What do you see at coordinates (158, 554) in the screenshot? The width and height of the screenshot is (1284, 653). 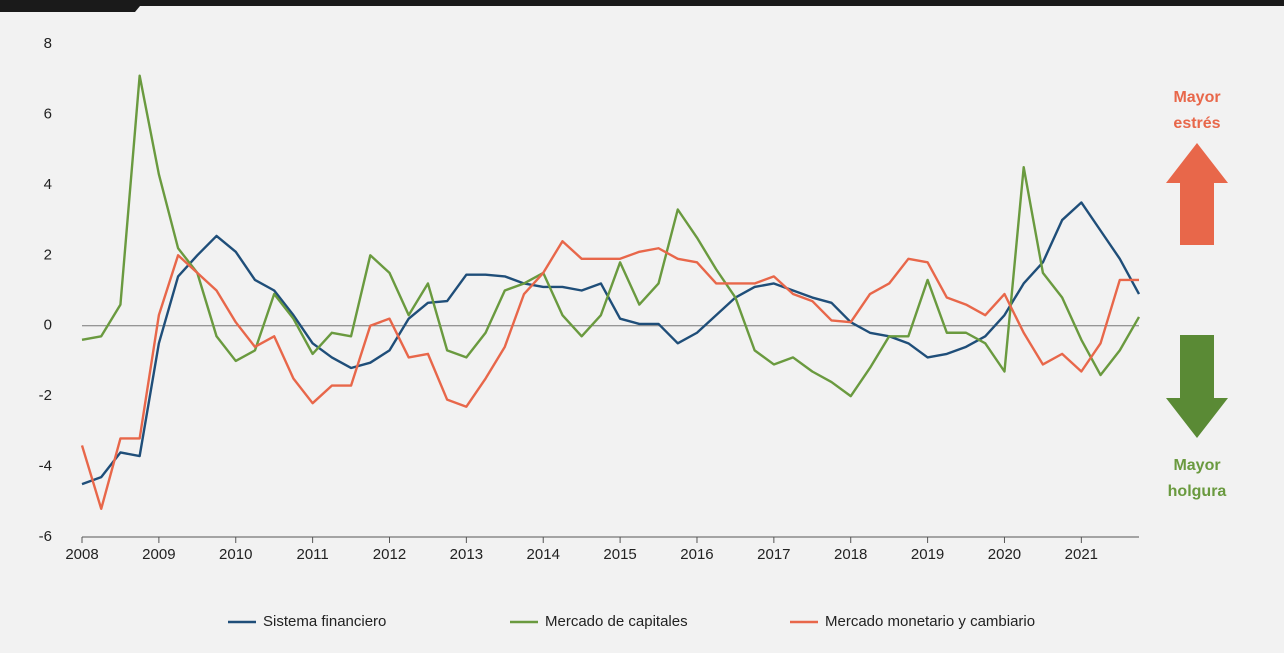 I see `x-tick-label: 2009` at bounding box center [158, 554].